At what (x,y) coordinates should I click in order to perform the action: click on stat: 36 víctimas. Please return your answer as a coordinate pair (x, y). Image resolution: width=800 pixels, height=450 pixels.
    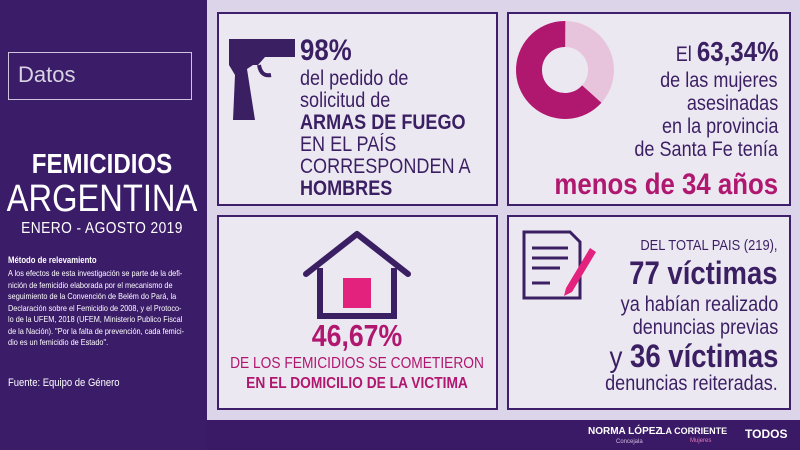
    Looking at the image, I should click on (703, 356).